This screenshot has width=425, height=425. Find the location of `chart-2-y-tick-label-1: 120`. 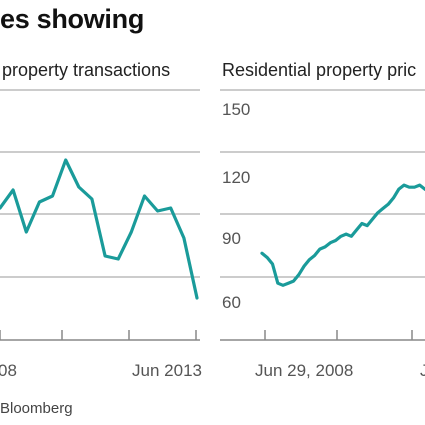

chart-2-y-tick-label-1: 120 is located at coordinates (236, 177).